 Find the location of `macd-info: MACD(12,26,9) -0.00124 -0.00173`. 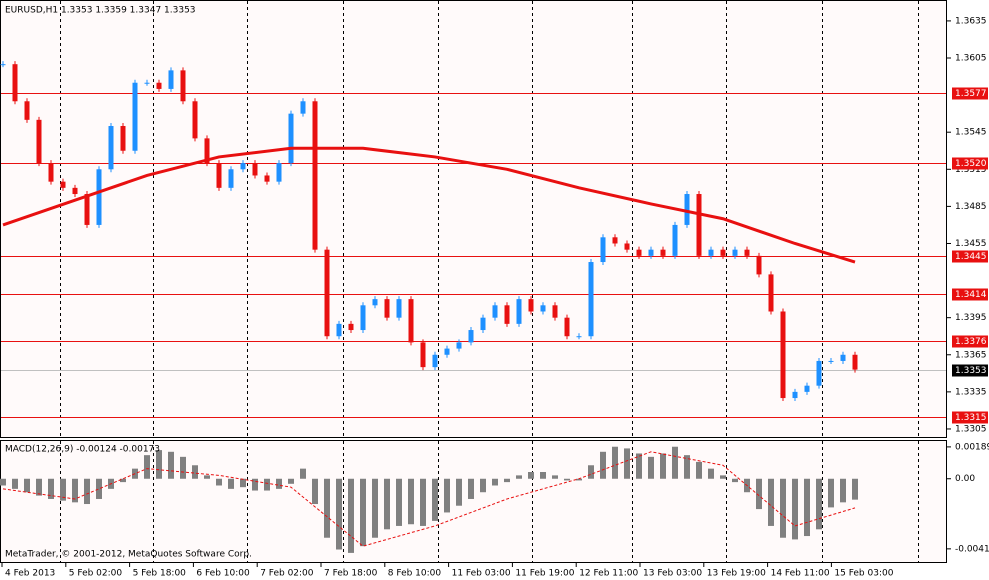

macd-info: MACD(12,26,9) -0.00124 -0.00173 is located at coordinates (82, 450).